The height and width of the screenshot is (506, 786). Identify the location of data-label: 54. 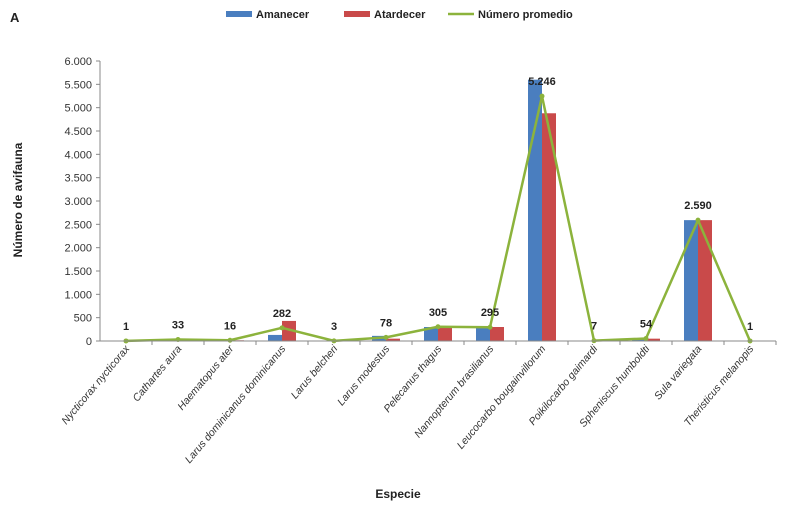
(646, 324).